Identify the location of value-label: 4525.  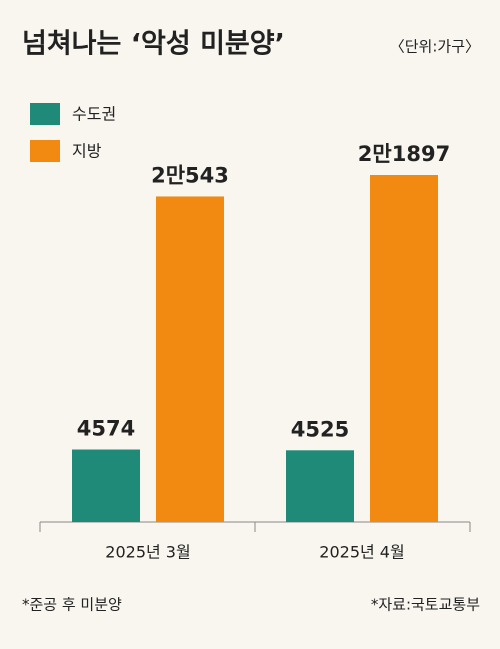
(320, 429).